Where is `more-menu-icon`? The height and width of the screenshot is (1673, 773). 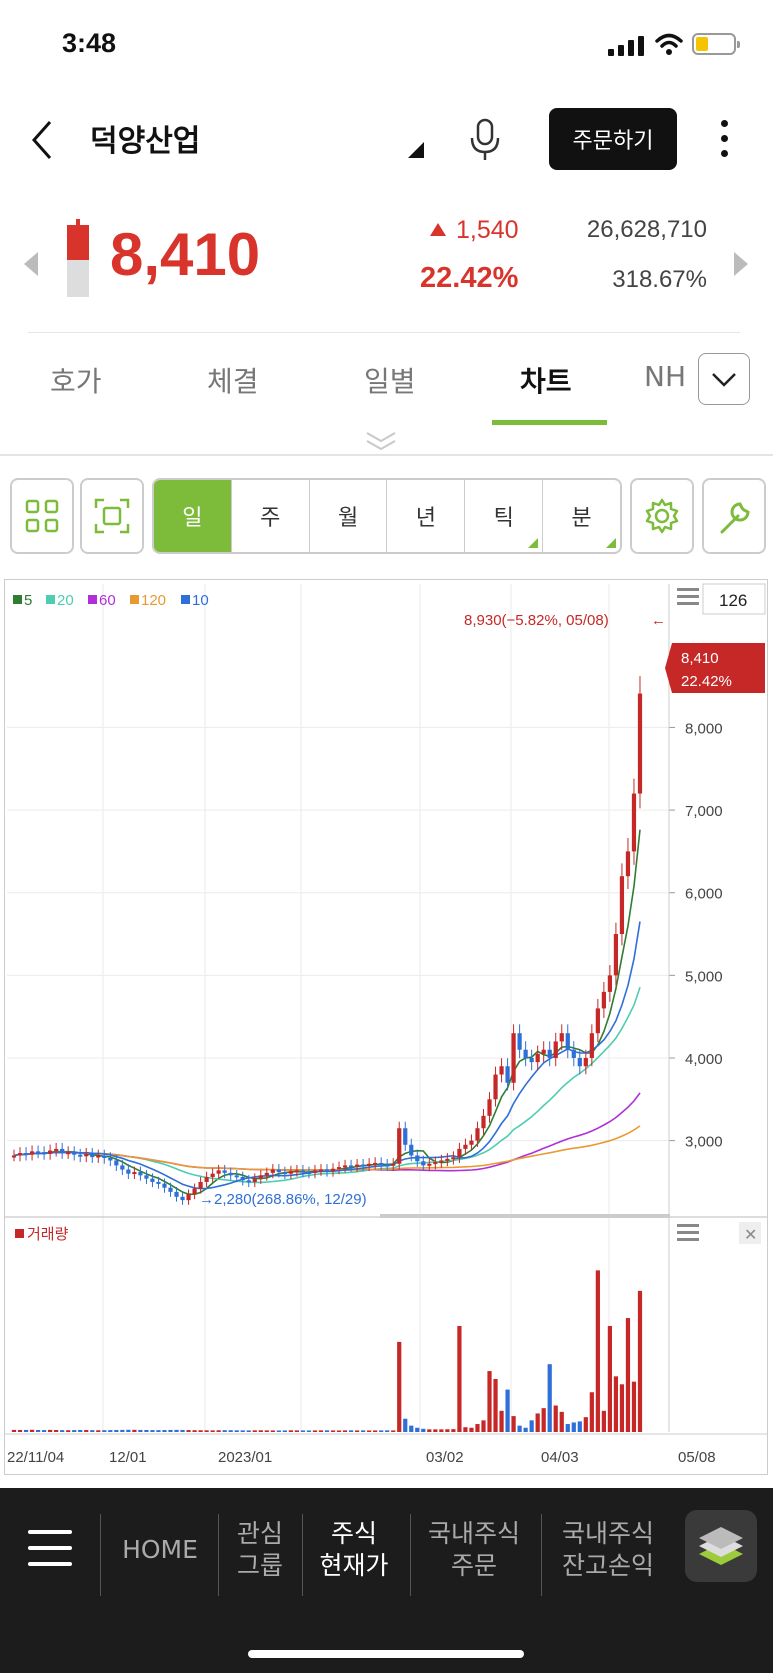 more-menu-icon is located at coordinates (724, 140).